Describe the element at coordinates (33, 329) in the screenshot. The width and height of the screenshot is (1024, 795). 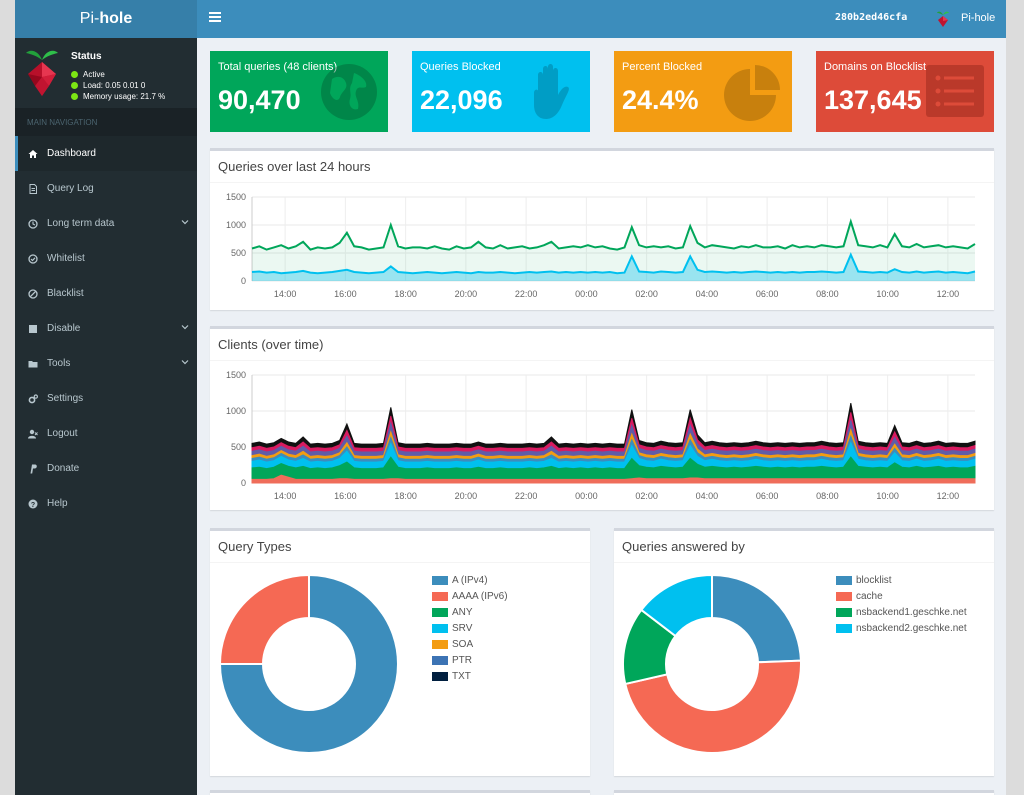
I see `stop-icon` at that location.